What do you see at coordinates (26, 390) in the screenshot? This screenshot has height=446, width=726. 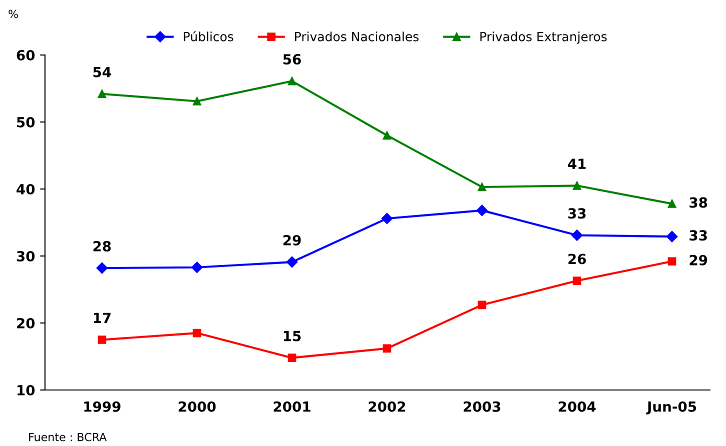 I see `y-tick-label: 10` at bounding box center [26, 390].